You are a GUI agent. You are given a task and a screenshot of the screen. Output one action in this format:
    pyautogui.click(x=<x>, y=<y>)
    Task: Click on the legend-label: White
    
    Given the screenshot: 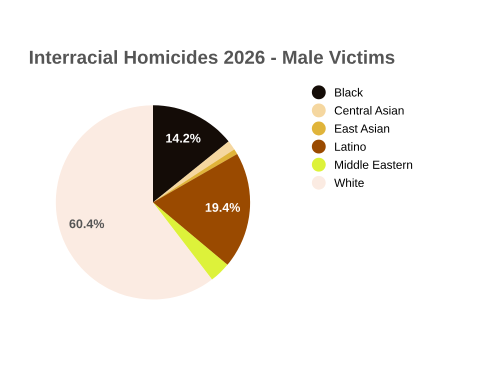 What is the action you would take?
    pyautogui.click(x=349, y=183)
    